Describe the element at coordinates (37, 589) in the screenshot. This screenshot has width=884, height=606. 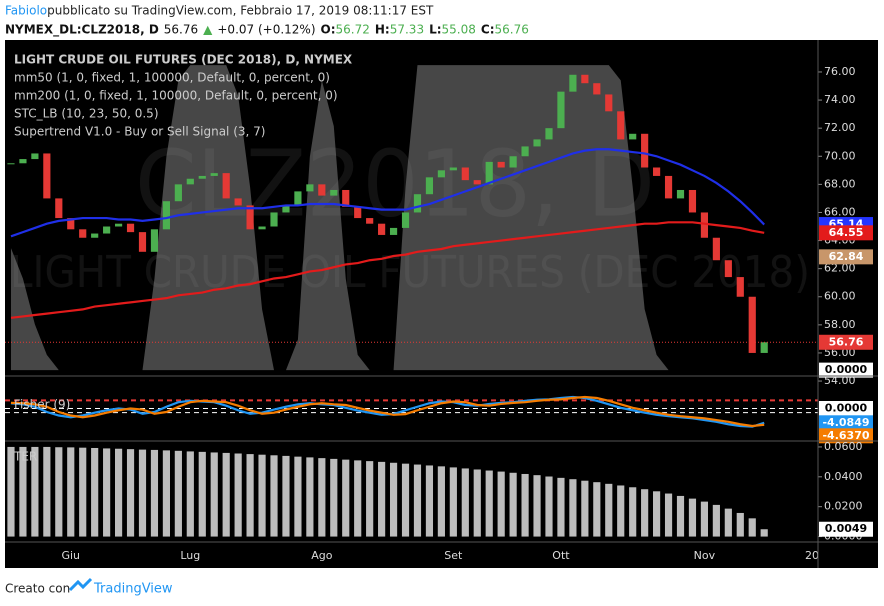
I see `footer-text: Creato con` at that location.